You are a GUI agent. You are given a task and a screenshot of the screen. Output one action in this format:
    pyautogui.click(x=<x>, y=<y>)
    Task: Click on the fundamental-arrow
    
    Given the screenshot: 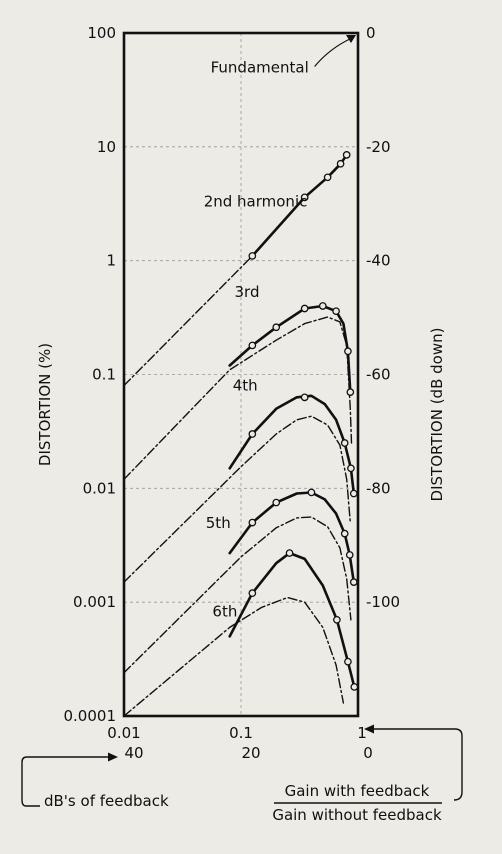 What is the action you would take?
    pyautogui.click(x=333, y=52)
    